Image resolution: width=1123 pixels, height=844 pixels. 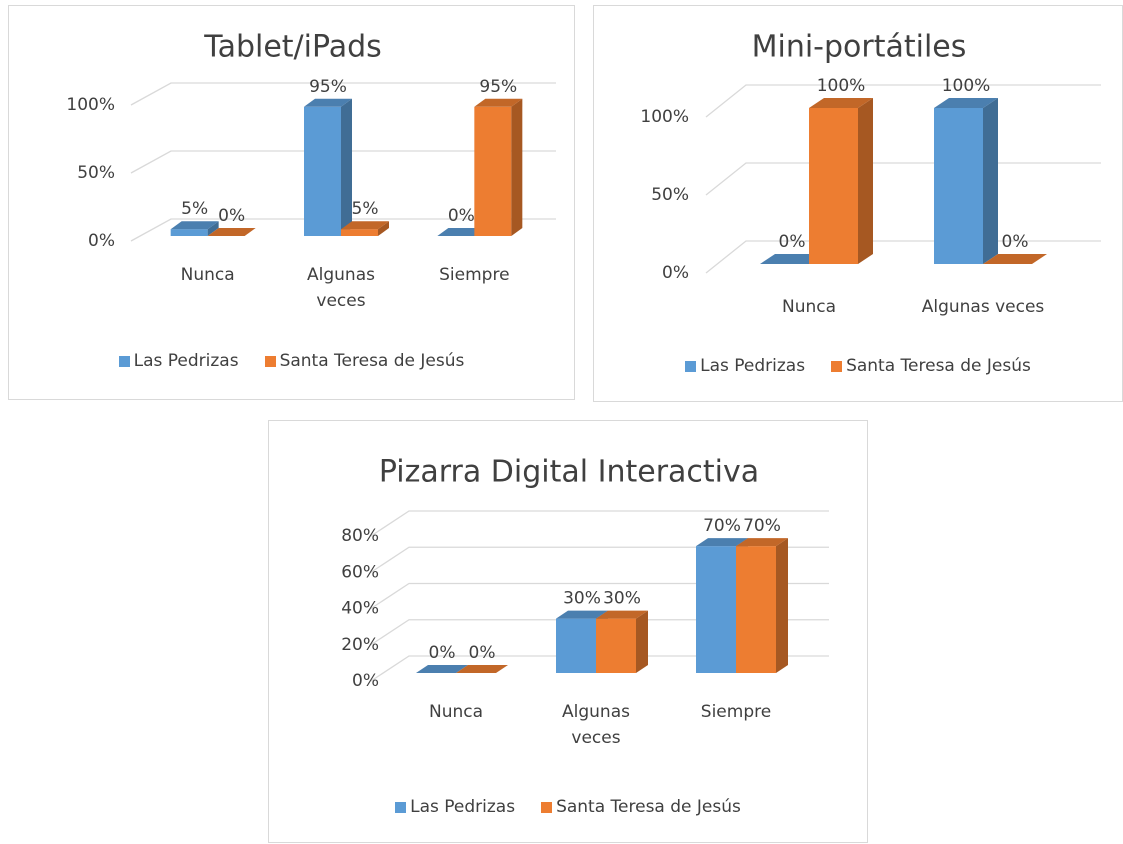 I want to click on chart: Mini-portátiles 0% 50% 100% 0% 100% 100% 0%, so click(x=870, y=156).